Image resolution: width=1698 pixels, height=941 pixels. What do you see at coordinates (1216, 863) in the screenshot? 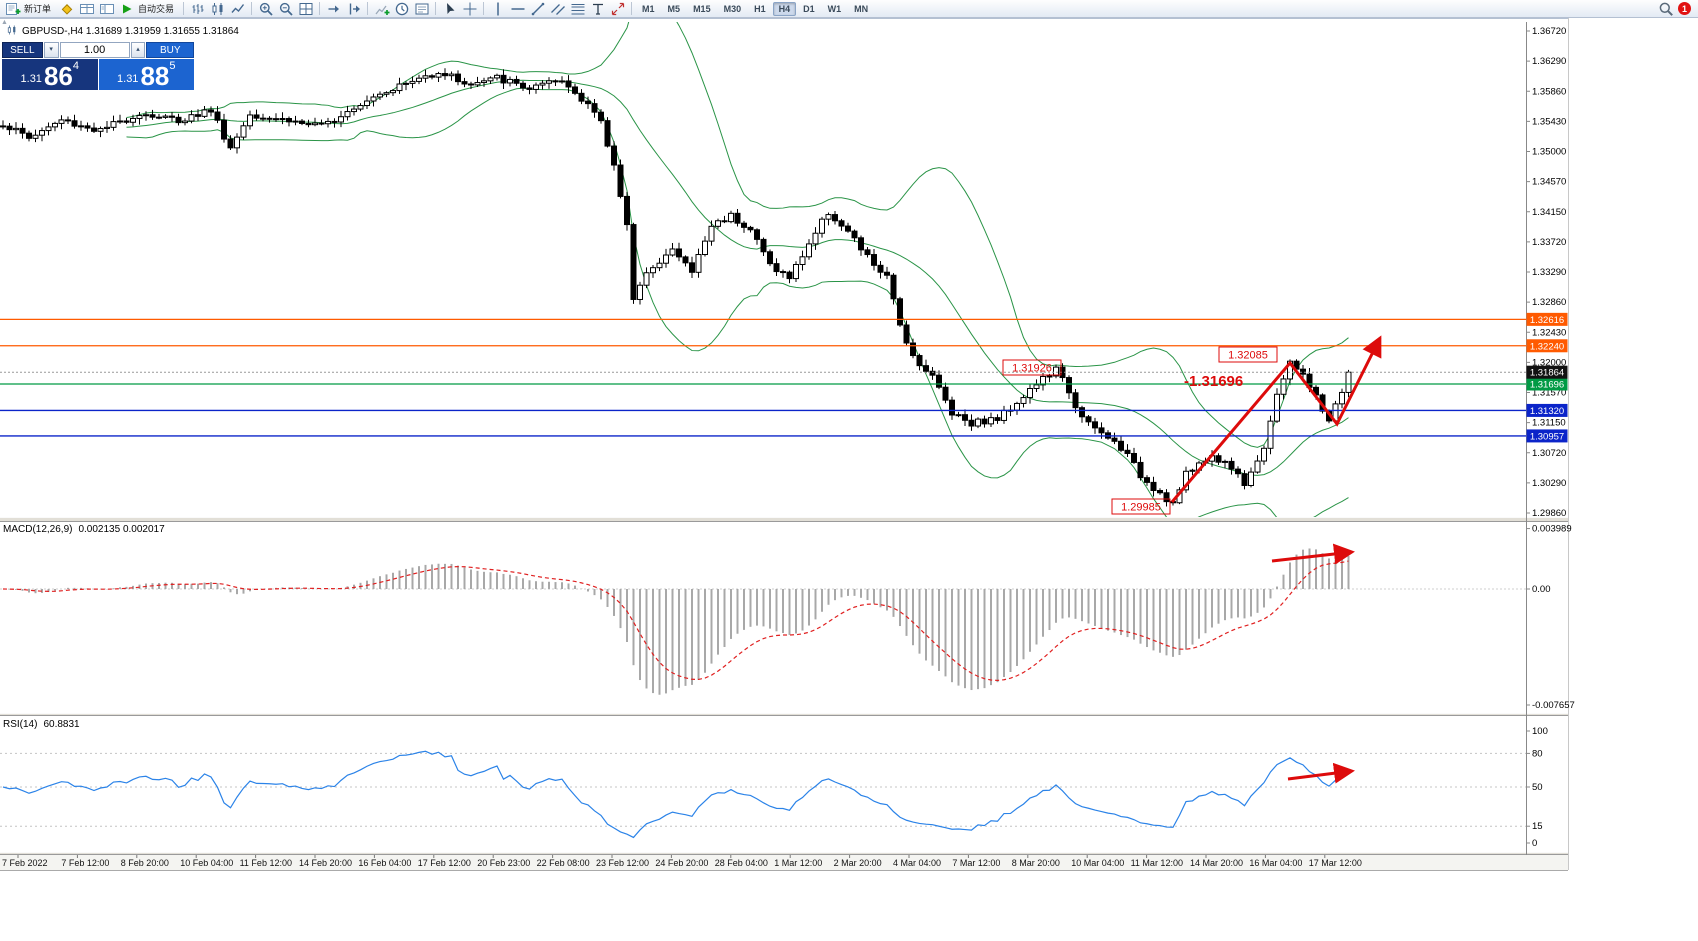
I see `time-axis-label: 14 Mar 20:00` at bounding box center [1216, 863].